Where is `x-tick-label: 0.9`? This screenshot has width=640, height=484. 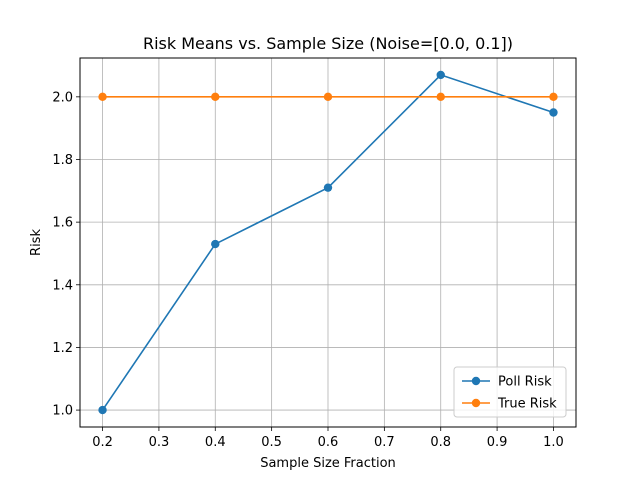
x-tick-label: 0.9 is located at coordinates (497, 442).